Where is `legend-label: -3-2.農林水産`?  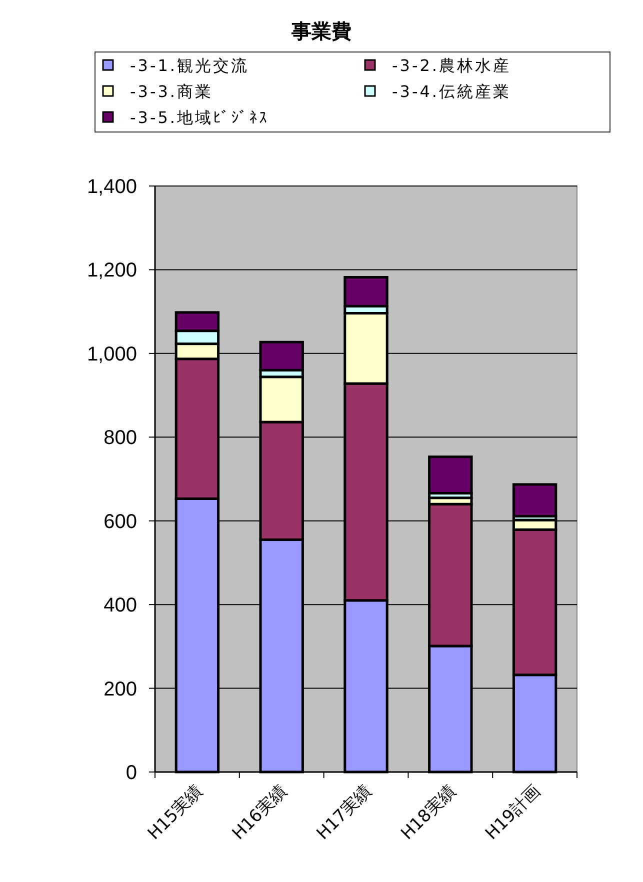 legend-label: -3-2.農林水産 is located at coordinates (451, 65).